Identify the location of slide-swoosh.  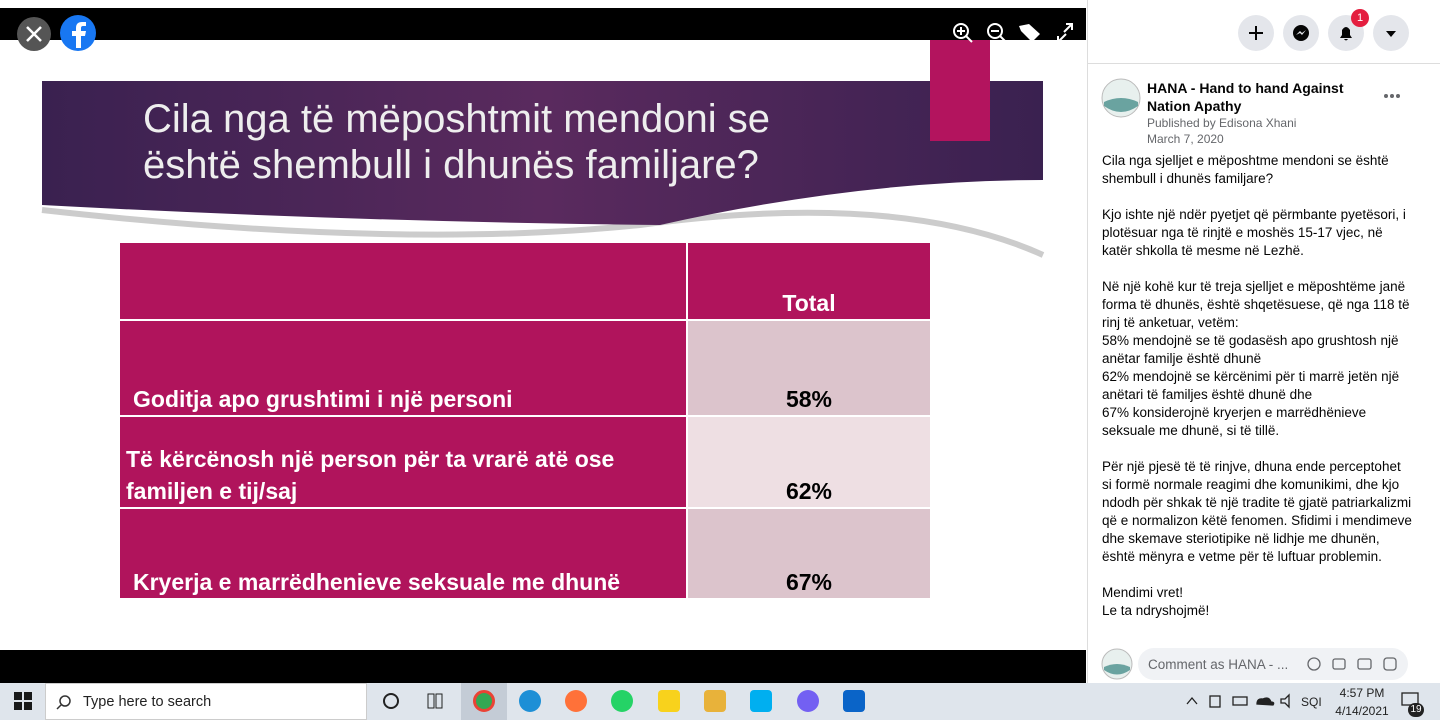
(543, 232).